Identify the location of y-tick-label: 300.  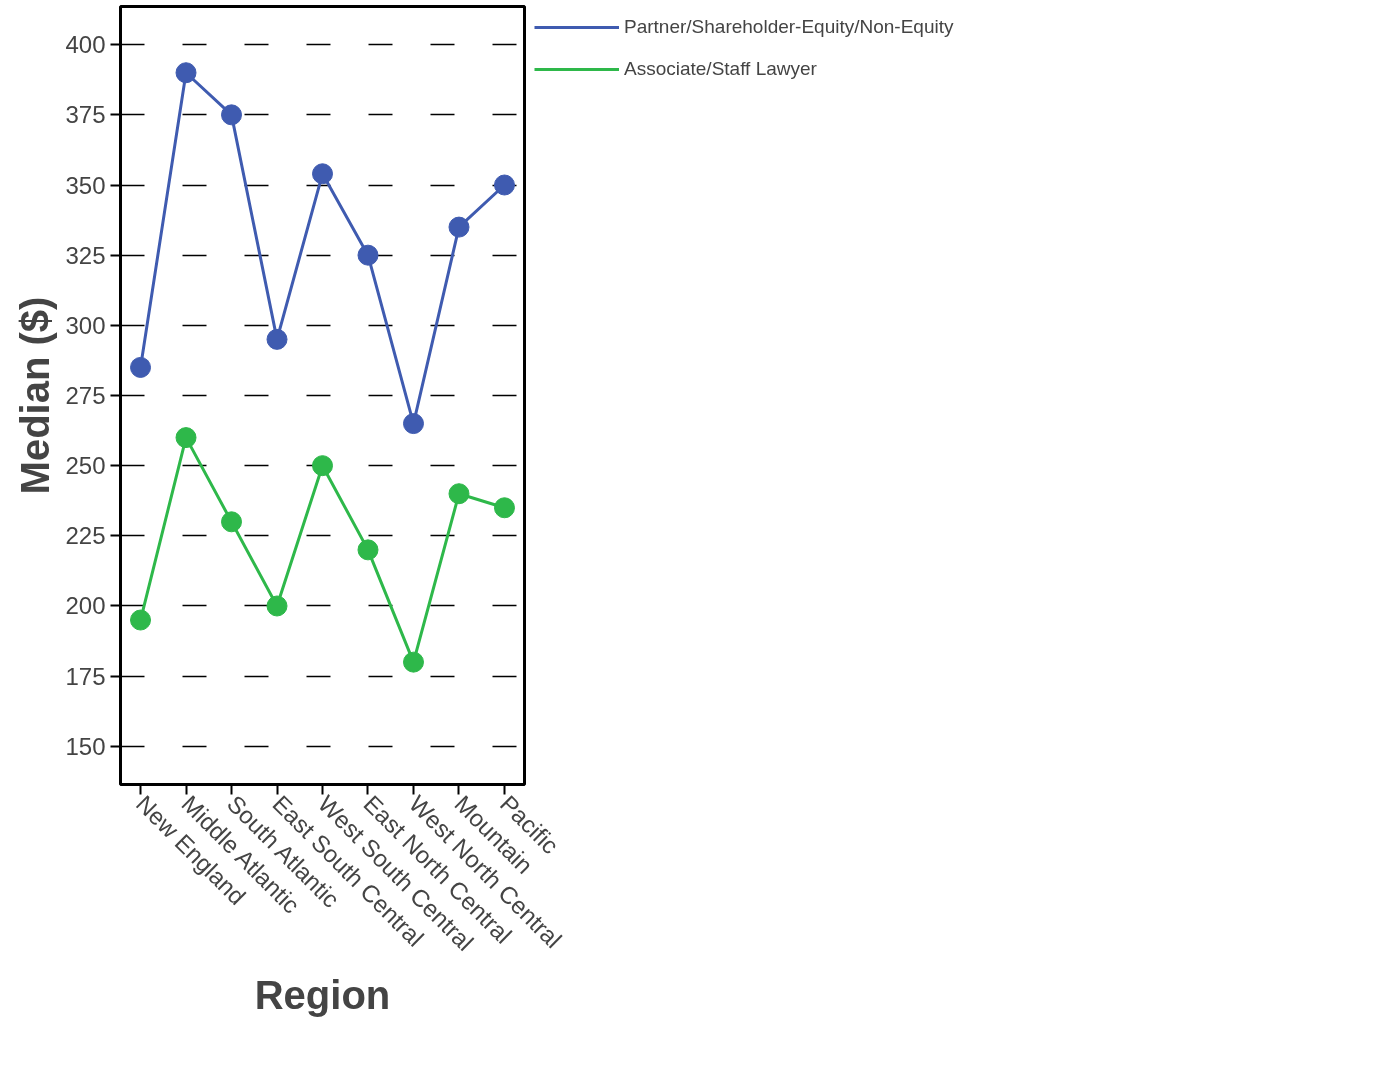
(85, 325).